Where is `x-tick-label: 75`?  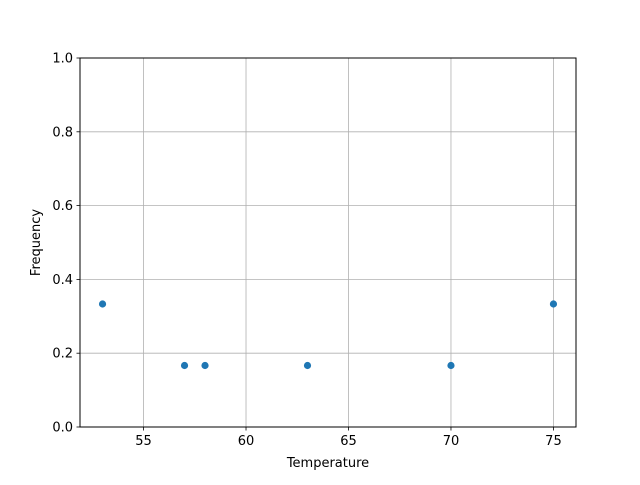 x-tick-label: 75 is located at coordinates (553, 441).